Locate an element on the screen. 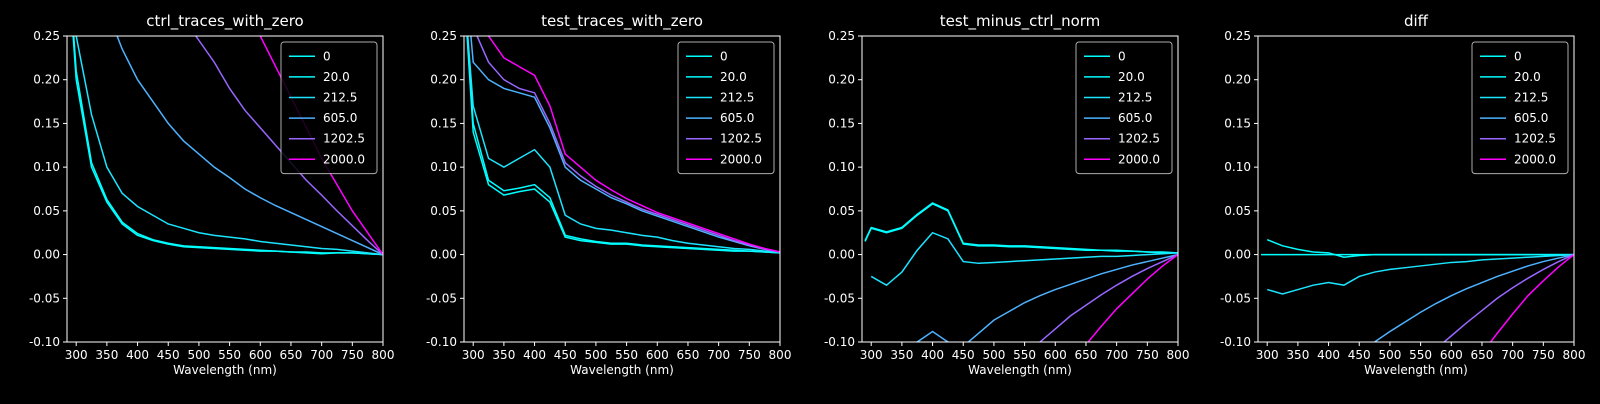 The width and height of the screenshot is (1600, 404). subplot-title: ctrl_traces_with_zero is located at coordinates (224, 21).